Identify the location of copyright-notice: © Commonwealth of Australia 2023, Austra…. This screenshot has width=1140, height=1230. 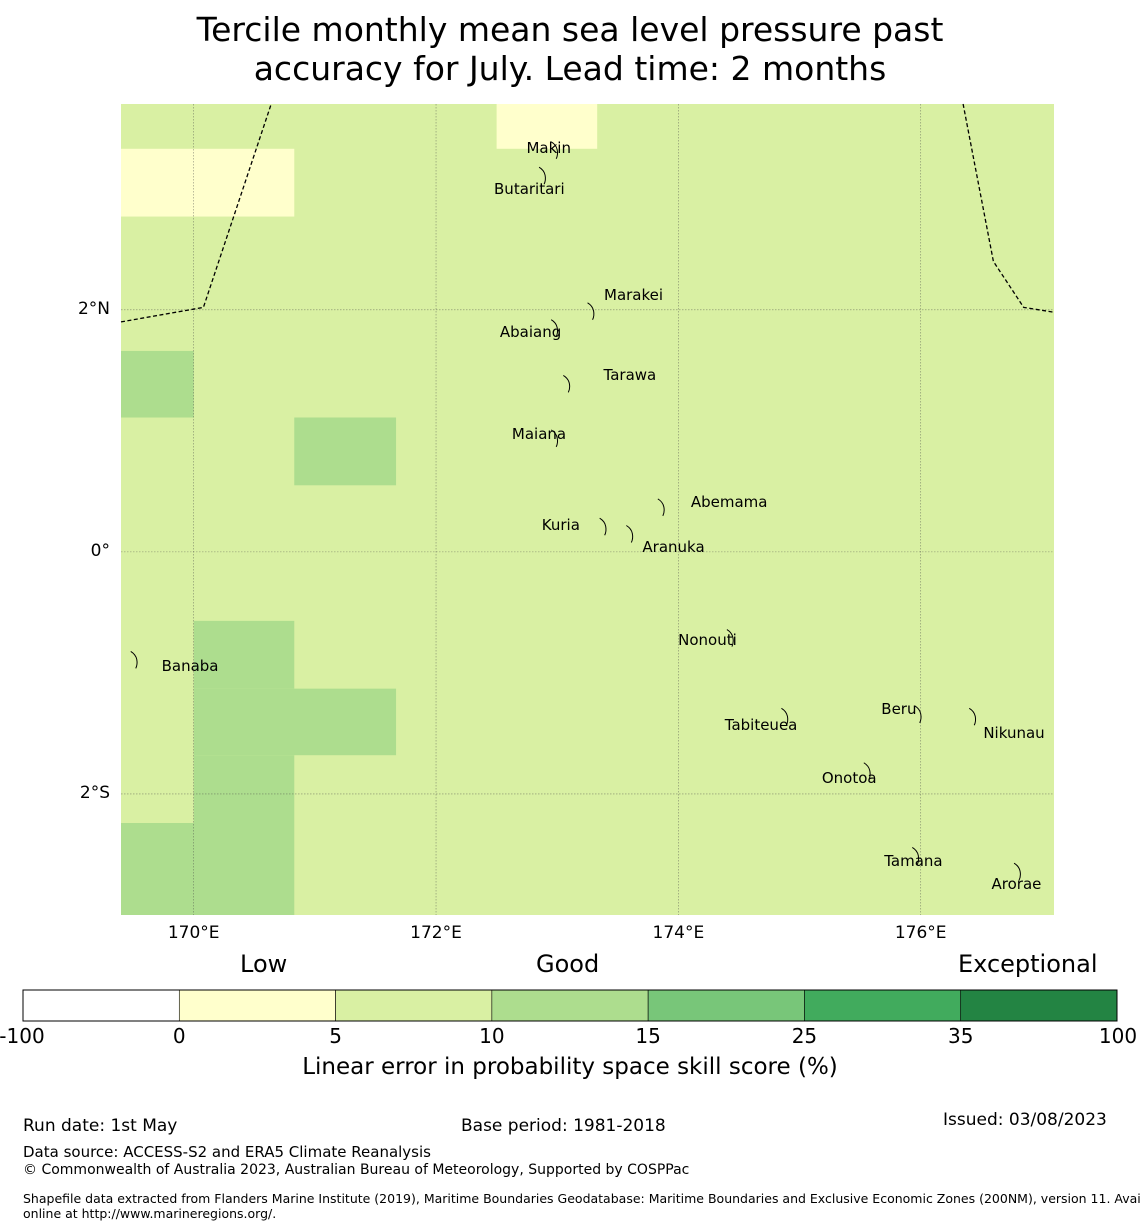
(356, 1170).